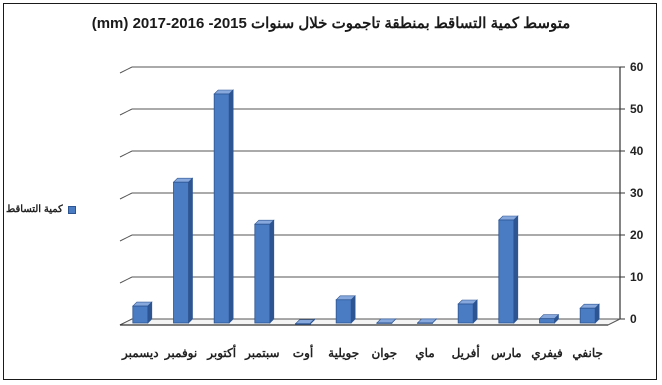  Describe the element at coordinates (303, 353) in the screenshot. I see `x-category-label: أوت` at that location.